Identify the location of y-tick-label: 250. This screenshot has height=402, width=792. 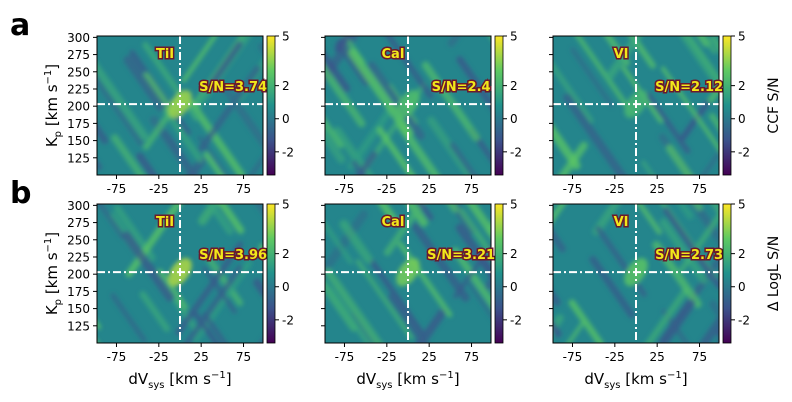
(78, 72).